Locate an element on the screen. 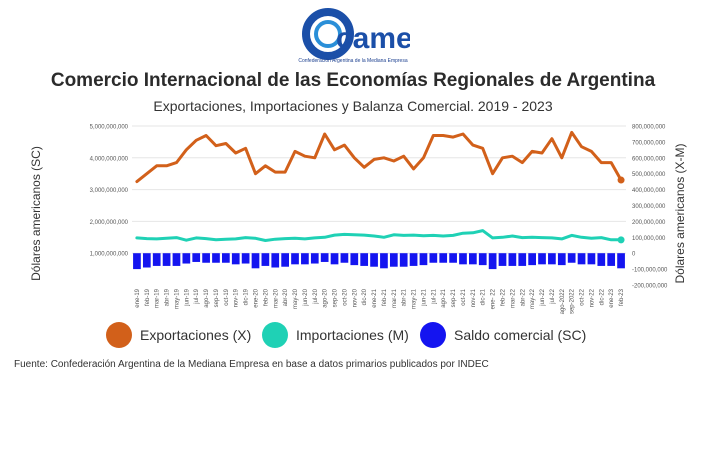  legend-label-importaciones: Importaciones (M) is located at coordinates (352, 335).